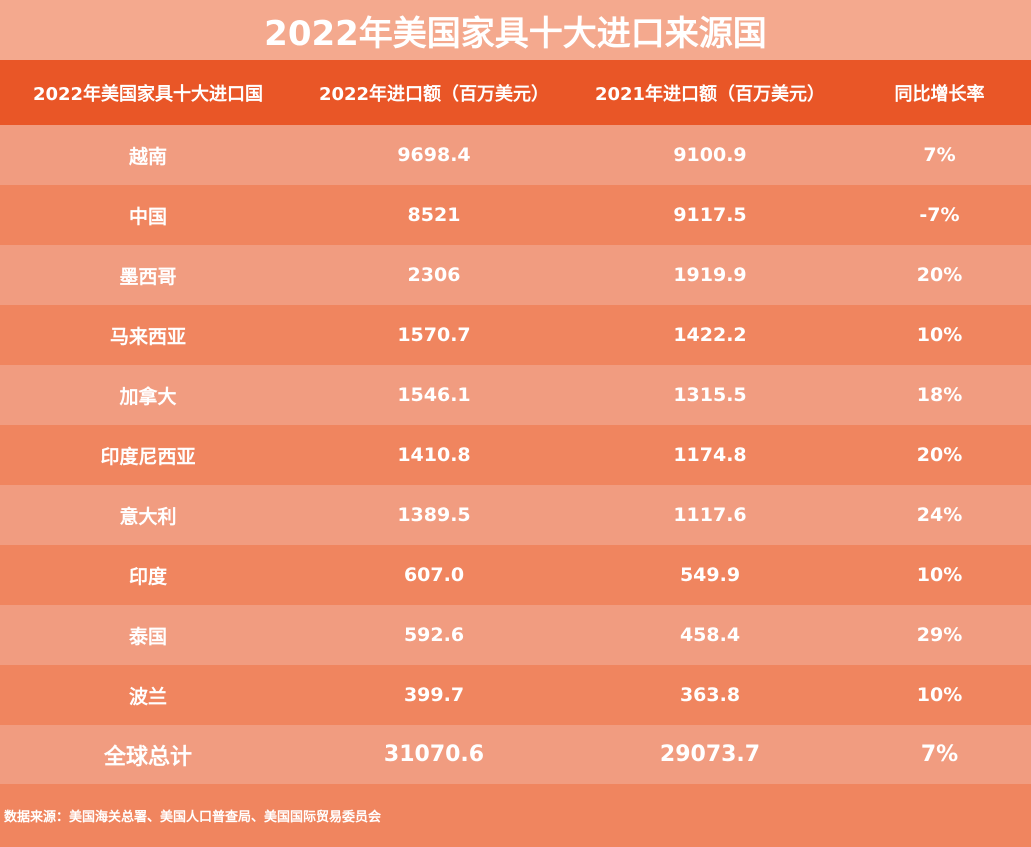 The image size is (1031, 847). I want to click on table-row: 加拿大 1546.1 1315.5 18%, so click(515, 395).